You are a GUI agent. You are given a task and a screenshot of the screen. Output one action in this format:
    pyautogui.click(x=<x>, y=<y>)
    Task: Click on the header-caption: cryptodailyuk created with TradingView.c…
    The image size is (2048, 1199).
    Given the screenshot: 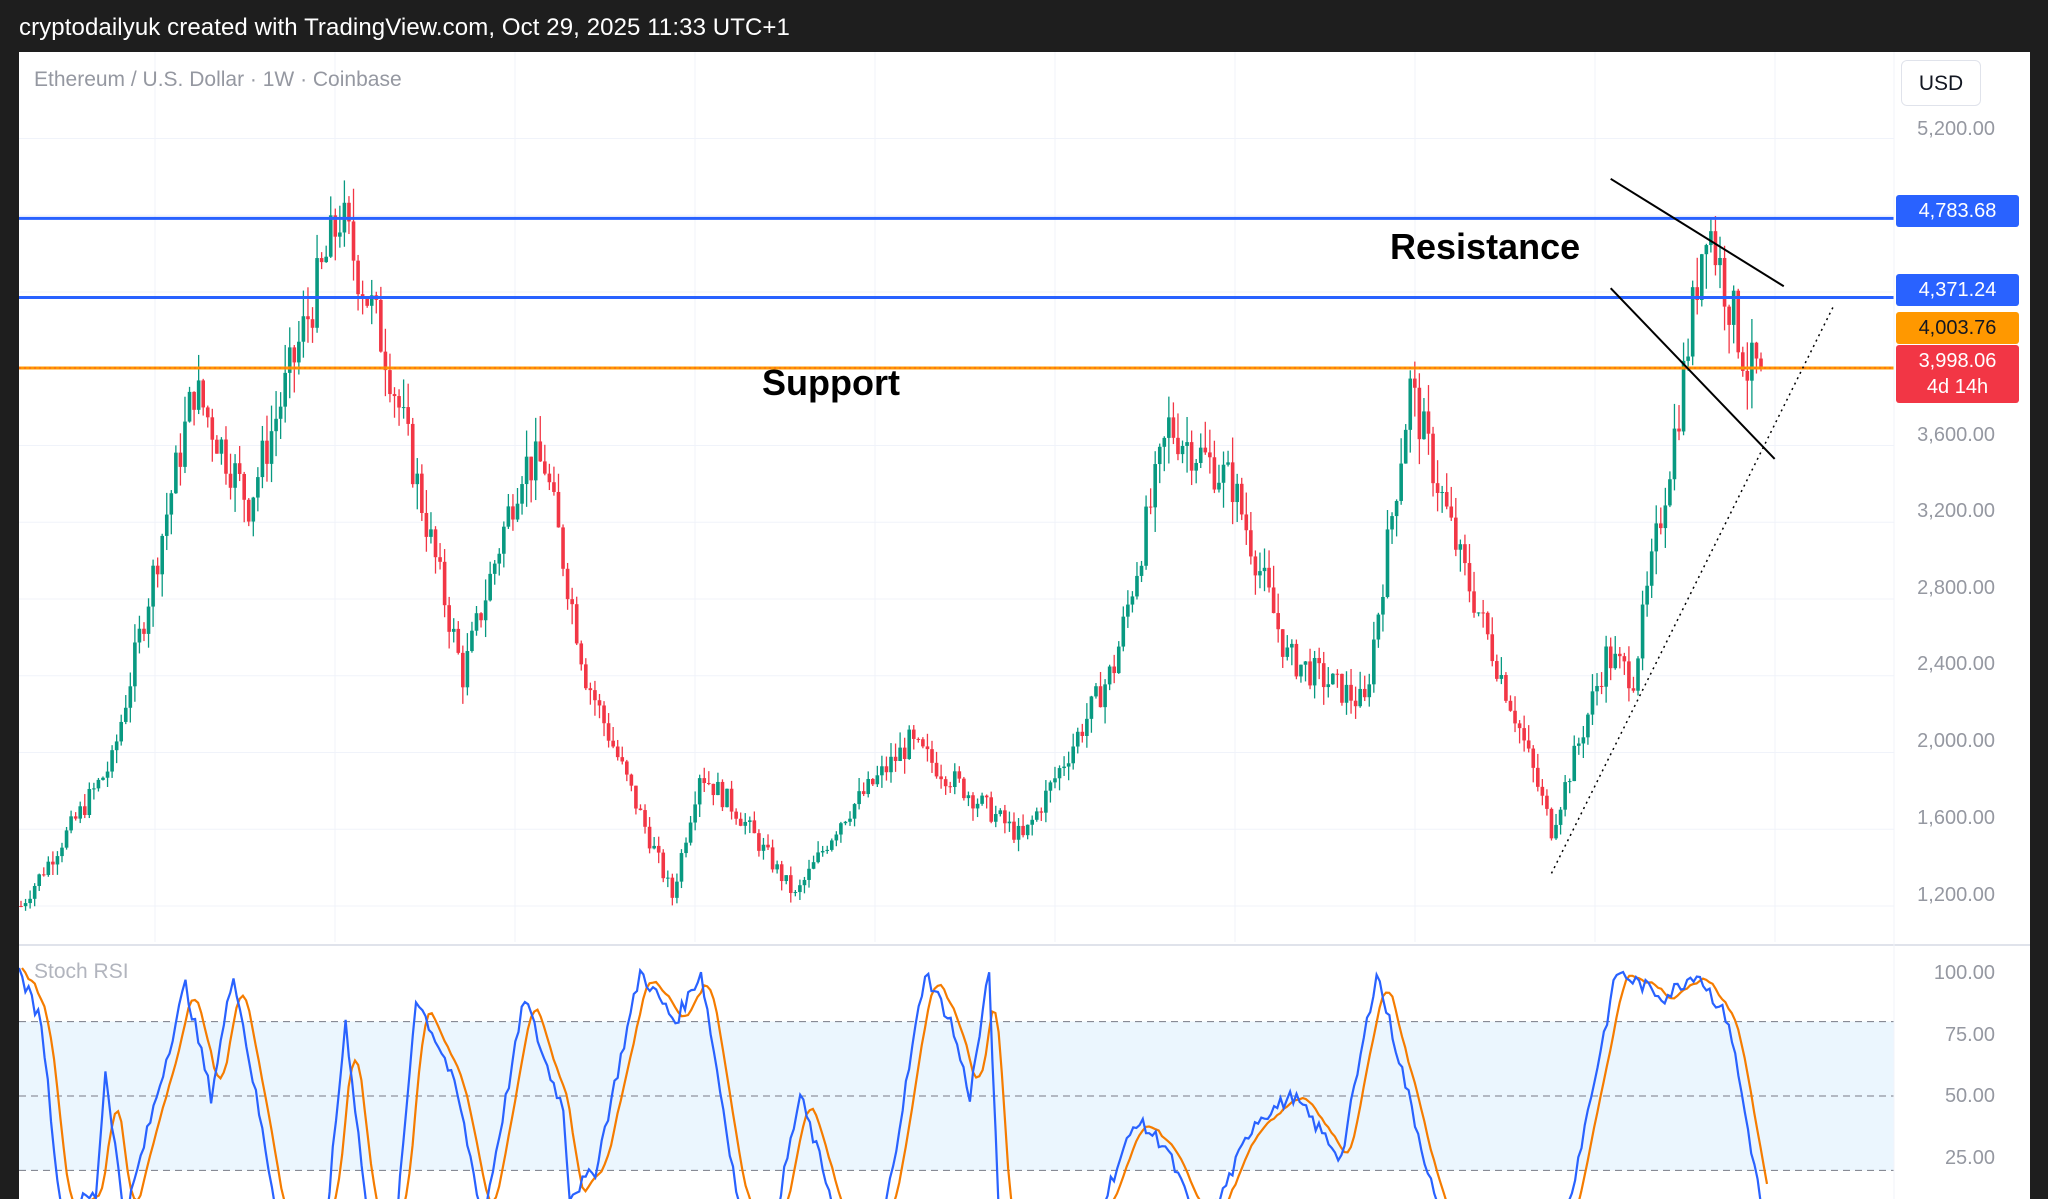 What is the action you would take?
    pyautogui.click(x=404, y=27)
    